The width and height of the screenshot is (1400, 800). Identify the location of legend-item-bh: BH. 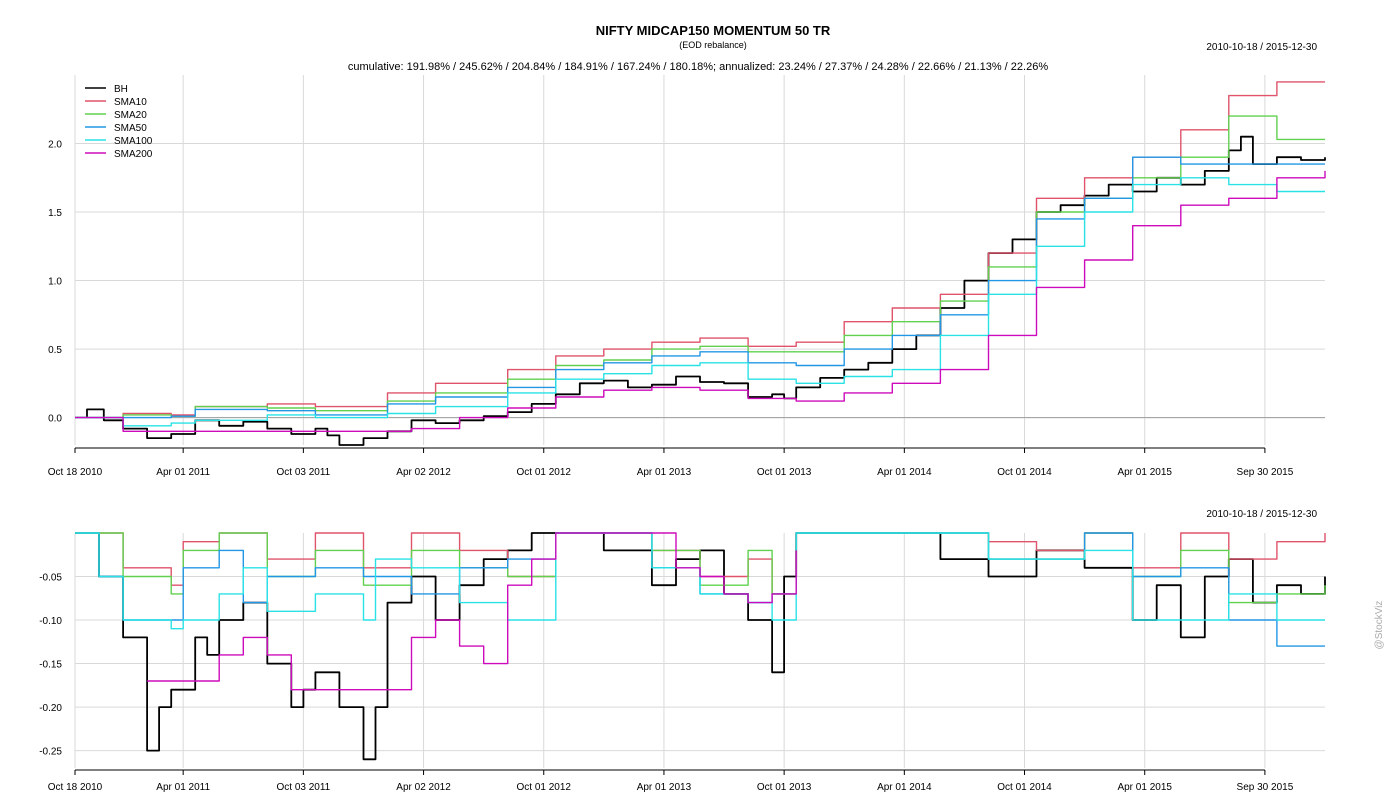
(121, 89).